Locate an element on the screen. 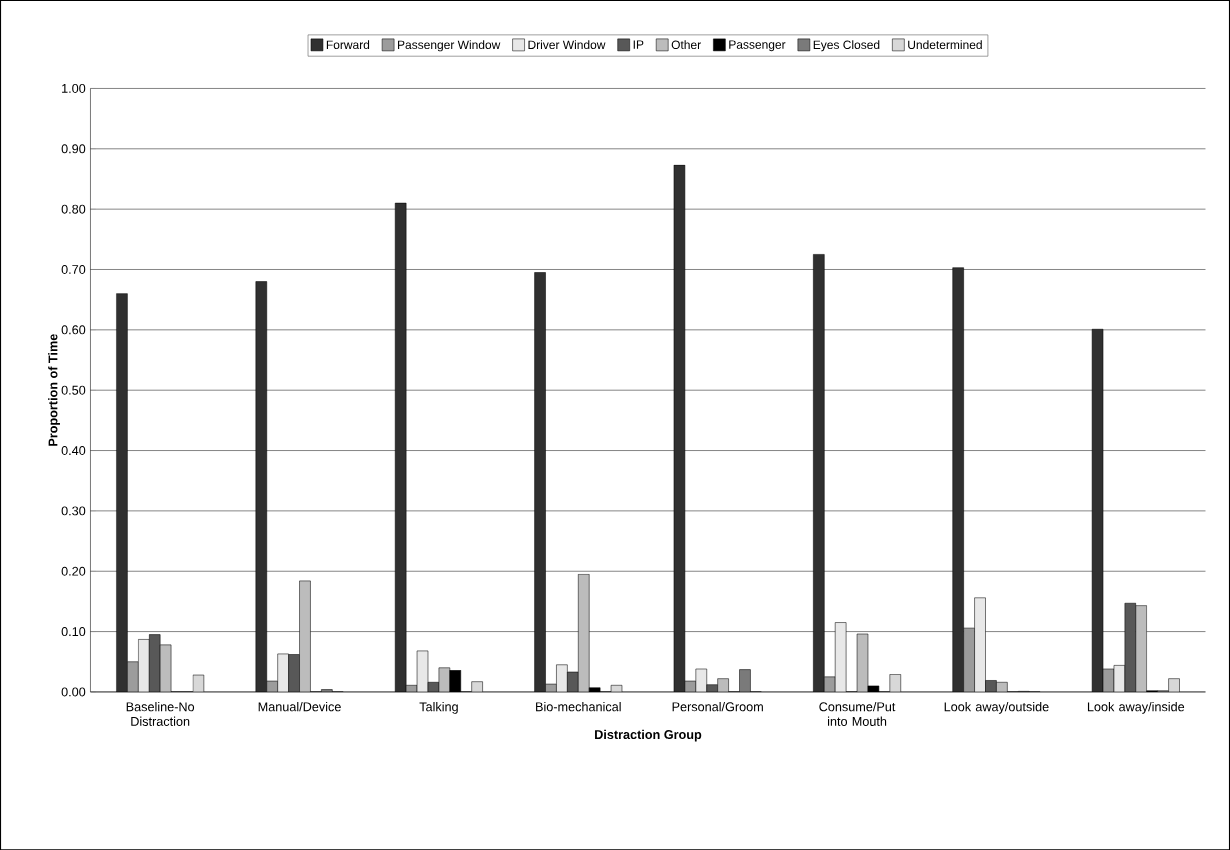 This screenshot has height=850, width=1230. y-tick-label: 0.20 is located at coordinates (73, 571).